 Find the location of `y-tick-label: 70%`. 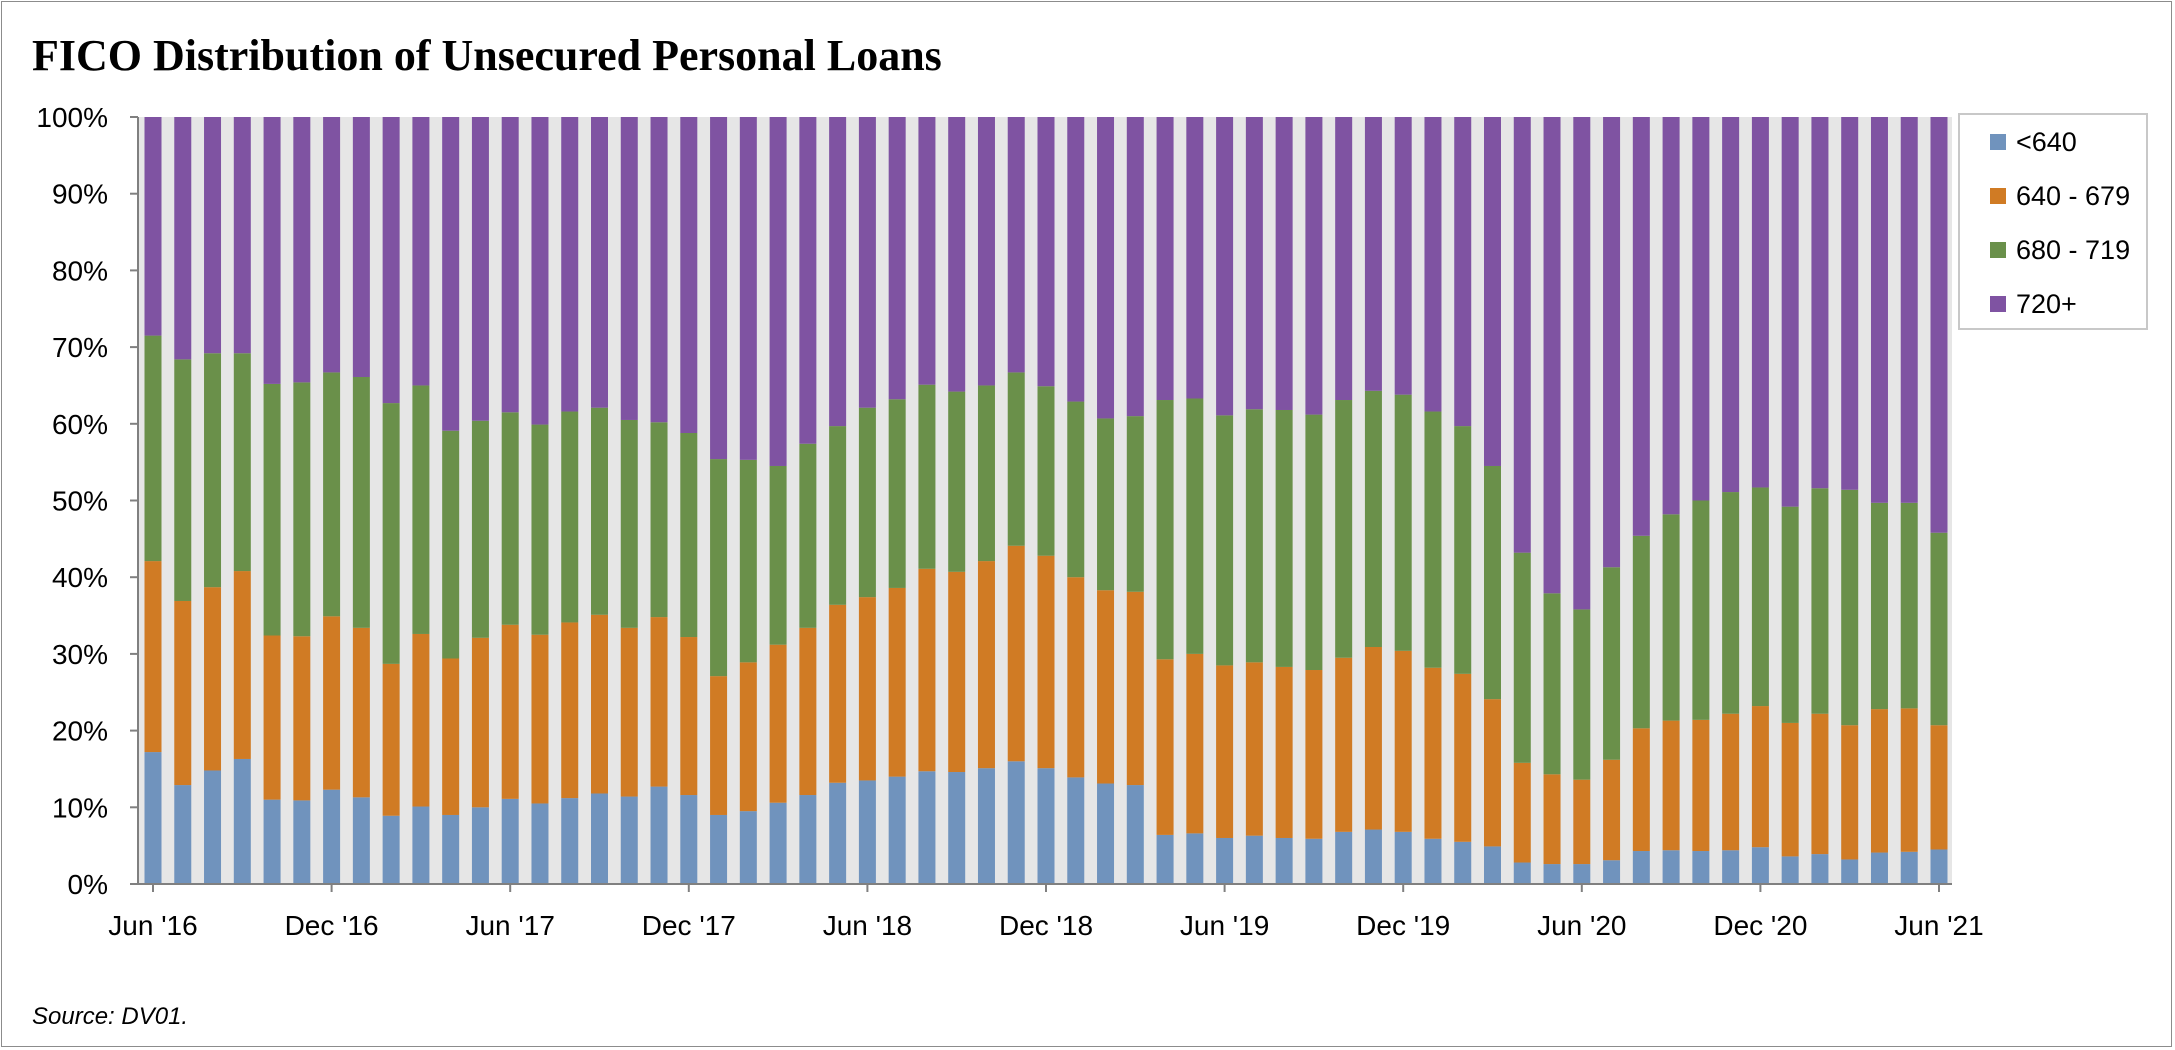

y-tick-label: 70% is located at coordinates (80, 347).